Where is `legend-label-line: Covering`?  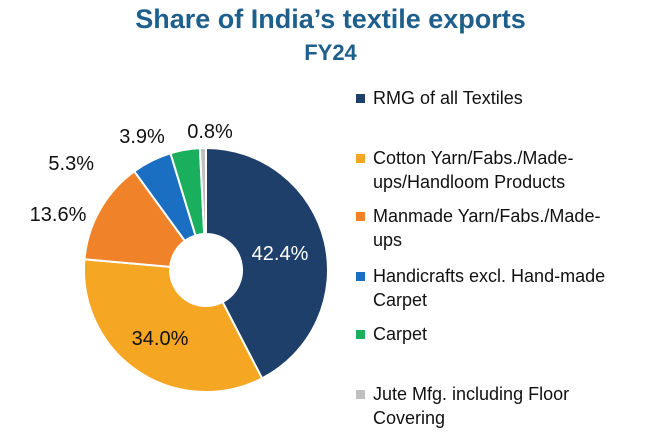 legend-label-line: Covering is located at coordinates (409, 418).